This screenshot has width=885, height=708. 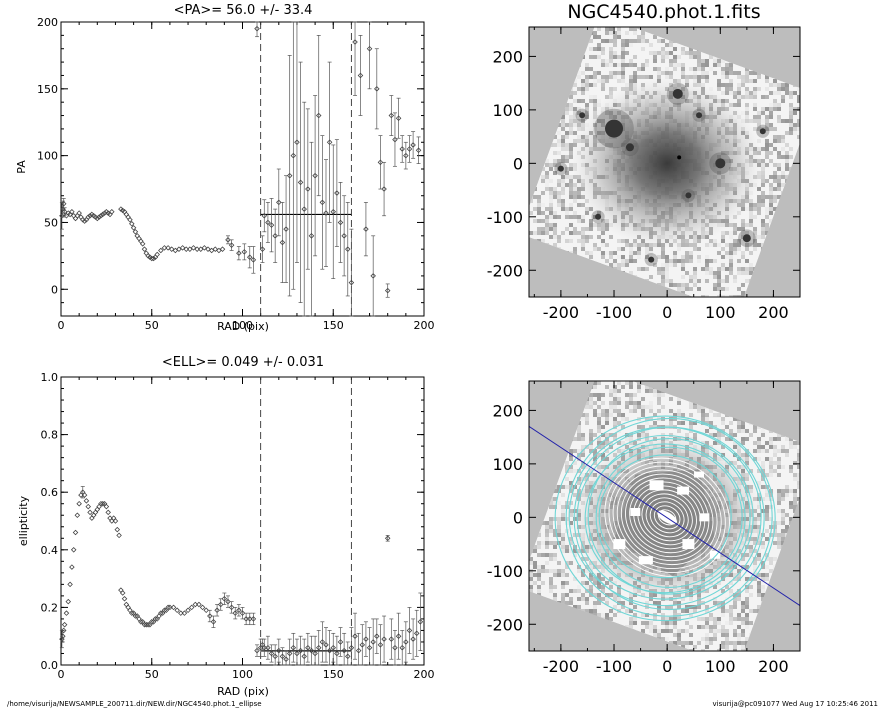 I want to click on x-tick-label: 150, so click(x=333, y=325).